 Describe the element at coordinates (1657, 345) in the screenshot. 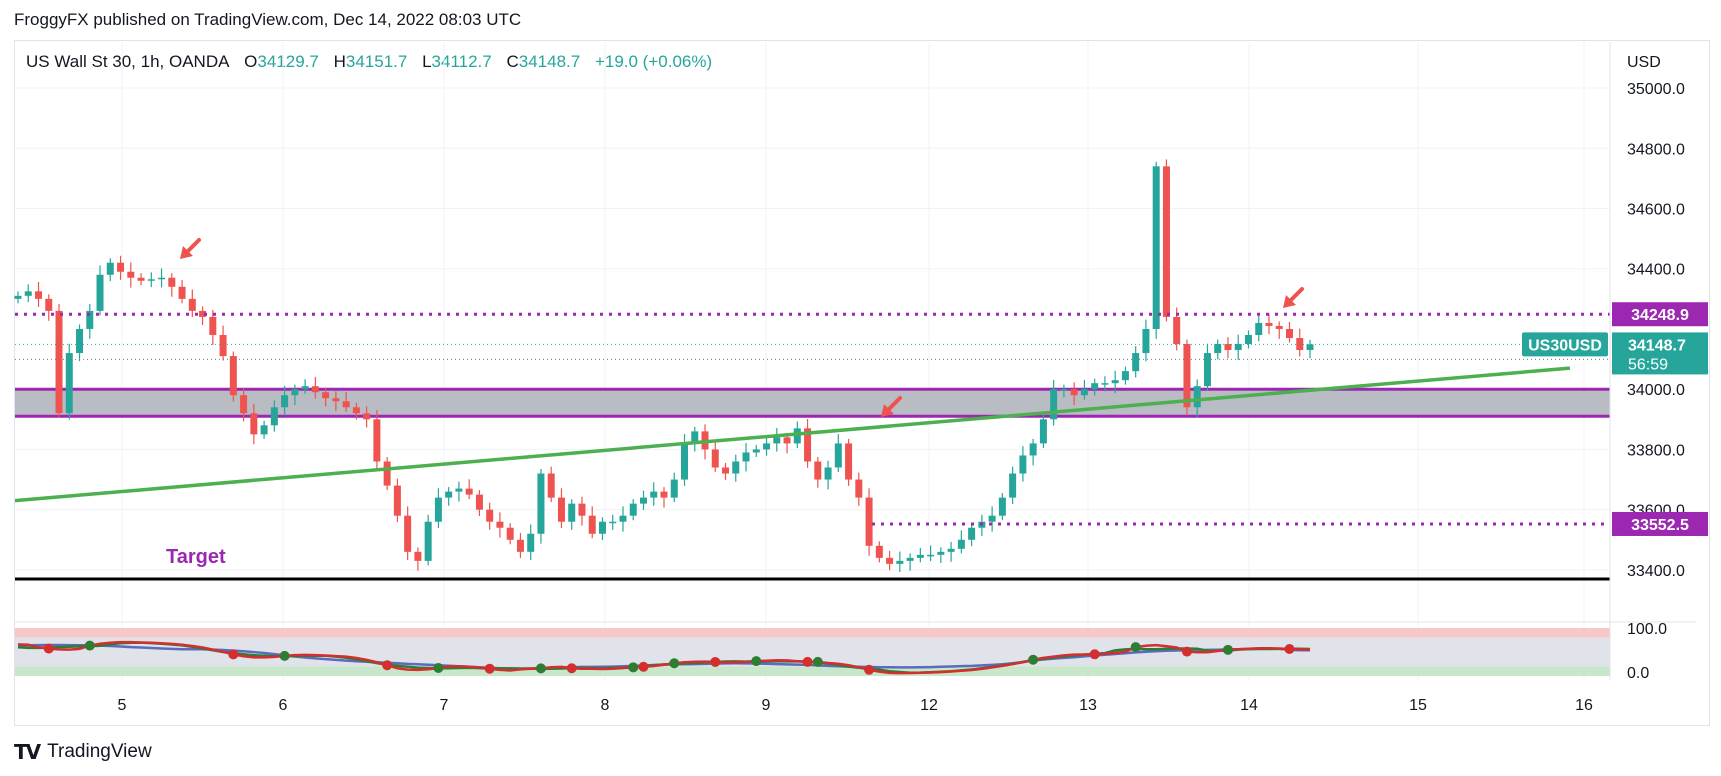

I see `current-price-text: 34148.7` at that location.